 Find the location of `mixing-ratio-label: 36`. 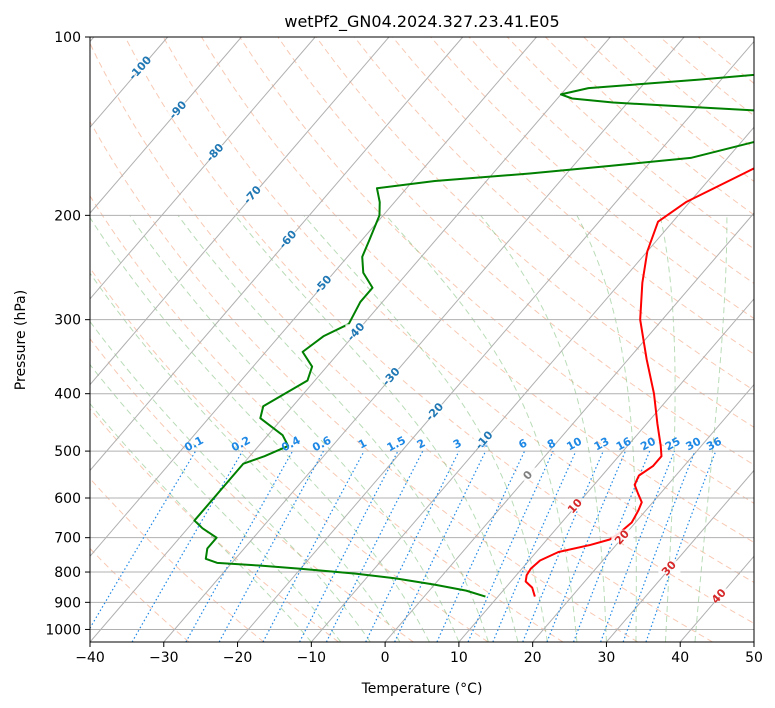

mixing-ratio-label: 36 is located at coordinates (714, 444).